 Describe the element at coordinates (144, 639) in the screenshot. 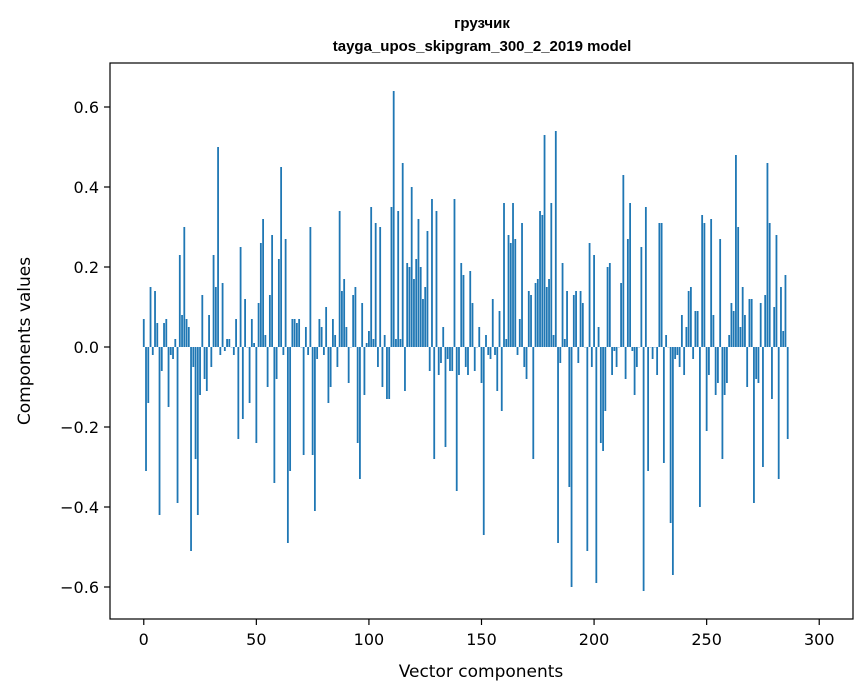

I see `x-tick-label: 0` at that location.